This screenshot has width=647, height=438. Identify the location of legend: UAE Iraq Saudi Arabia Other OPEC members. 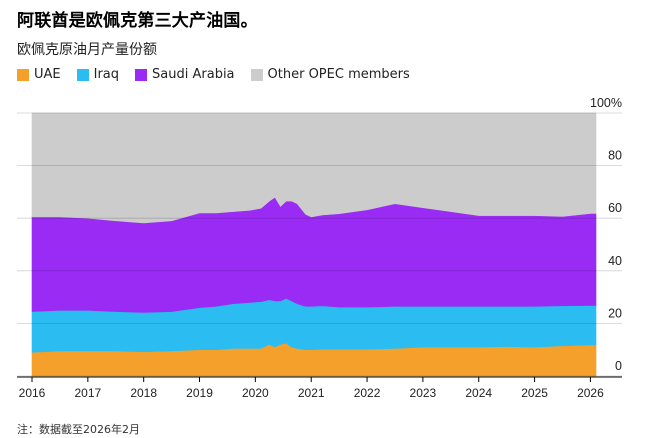
(221, 74).